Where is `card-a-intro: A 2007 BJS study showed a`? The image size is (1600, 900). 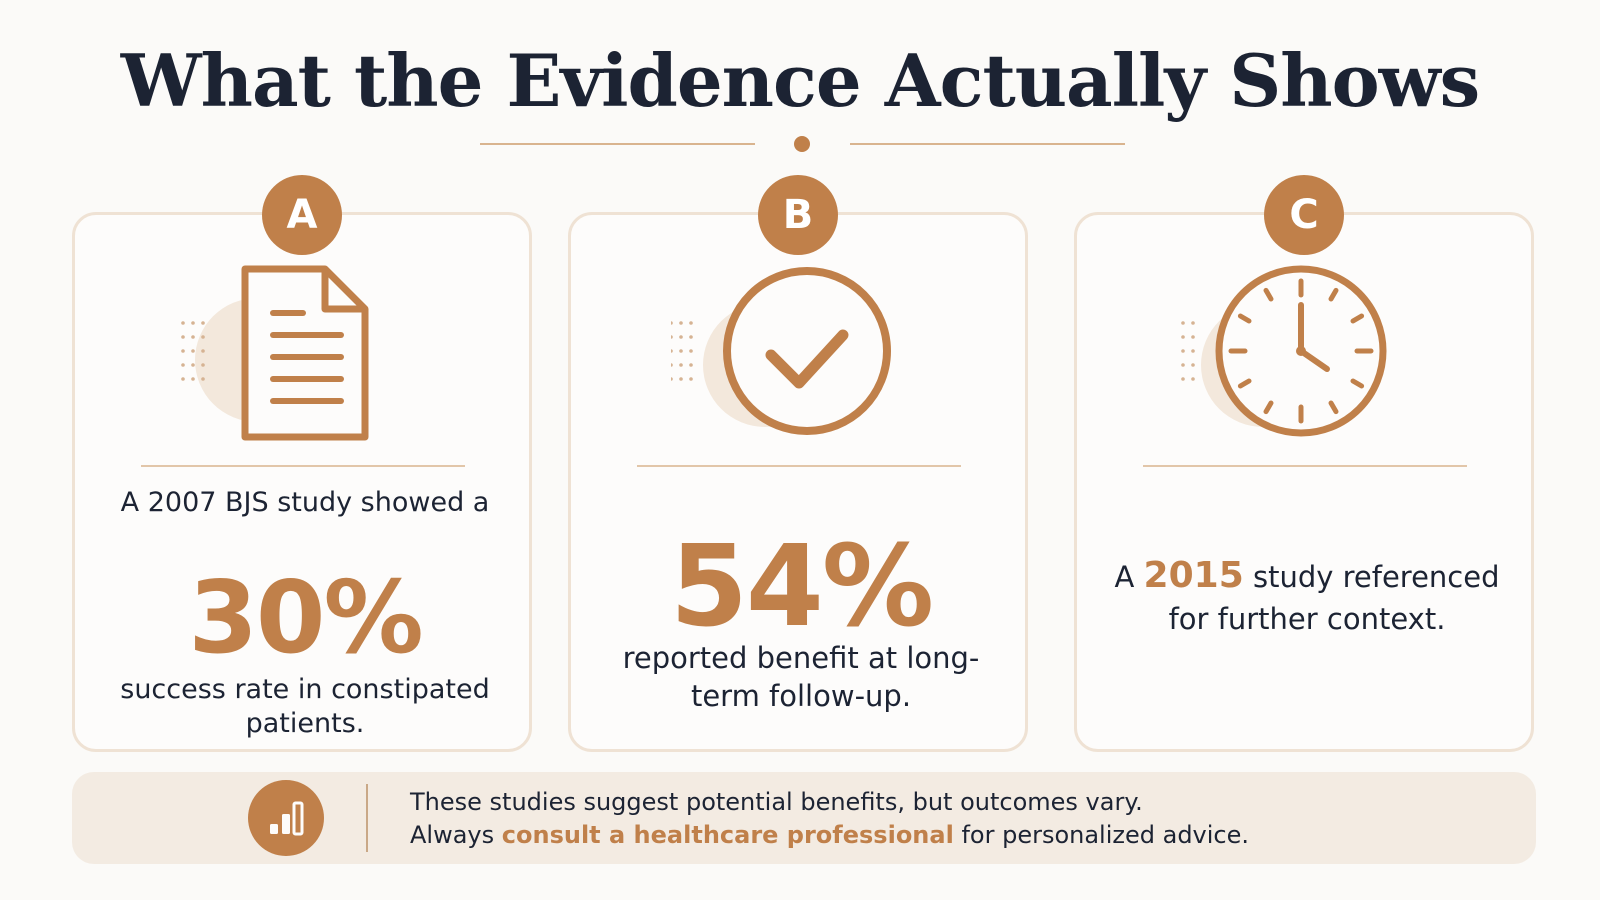 card-a-intro: A 2007 BJS study showed a is located at coordinates (305, 502).